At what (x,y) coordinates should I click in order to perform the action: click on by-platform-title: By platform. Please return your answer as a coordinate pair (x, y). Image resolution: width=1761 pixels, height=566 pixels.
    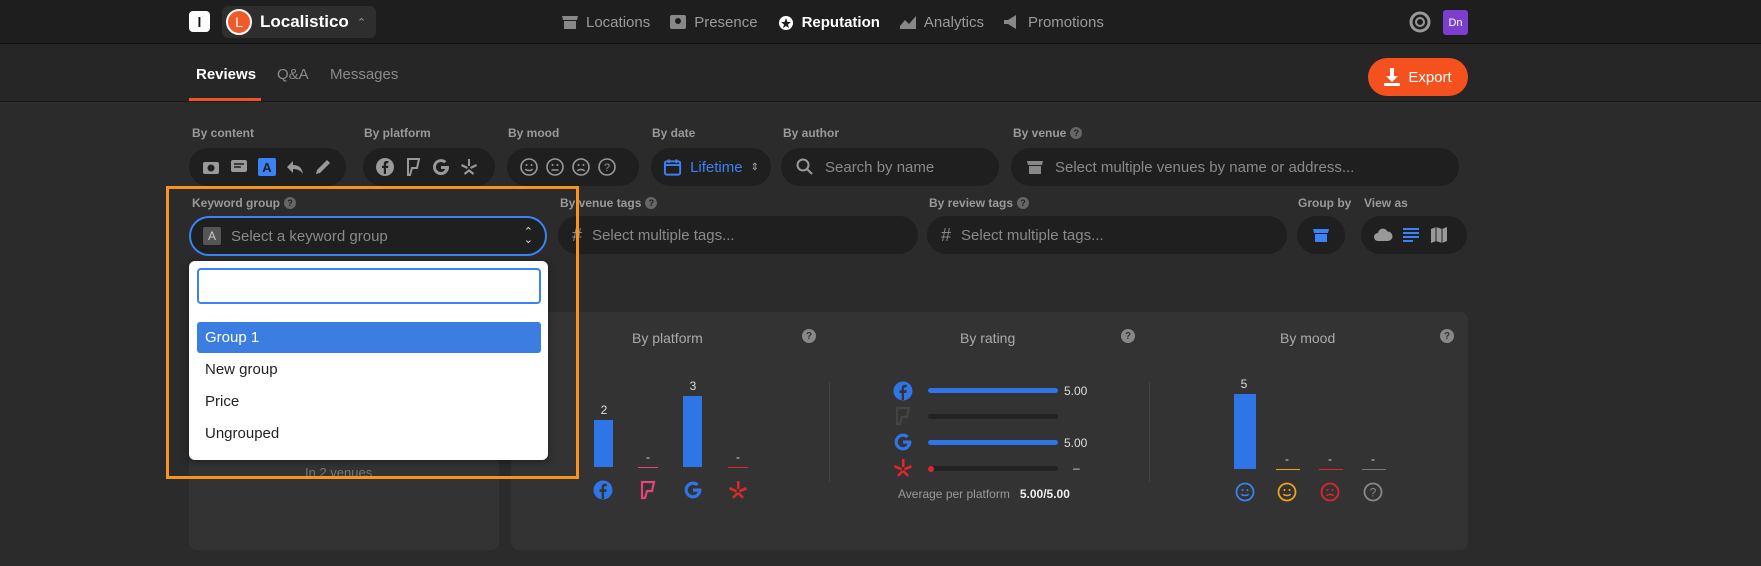
    Looking at the image, I should click on (667, 338).